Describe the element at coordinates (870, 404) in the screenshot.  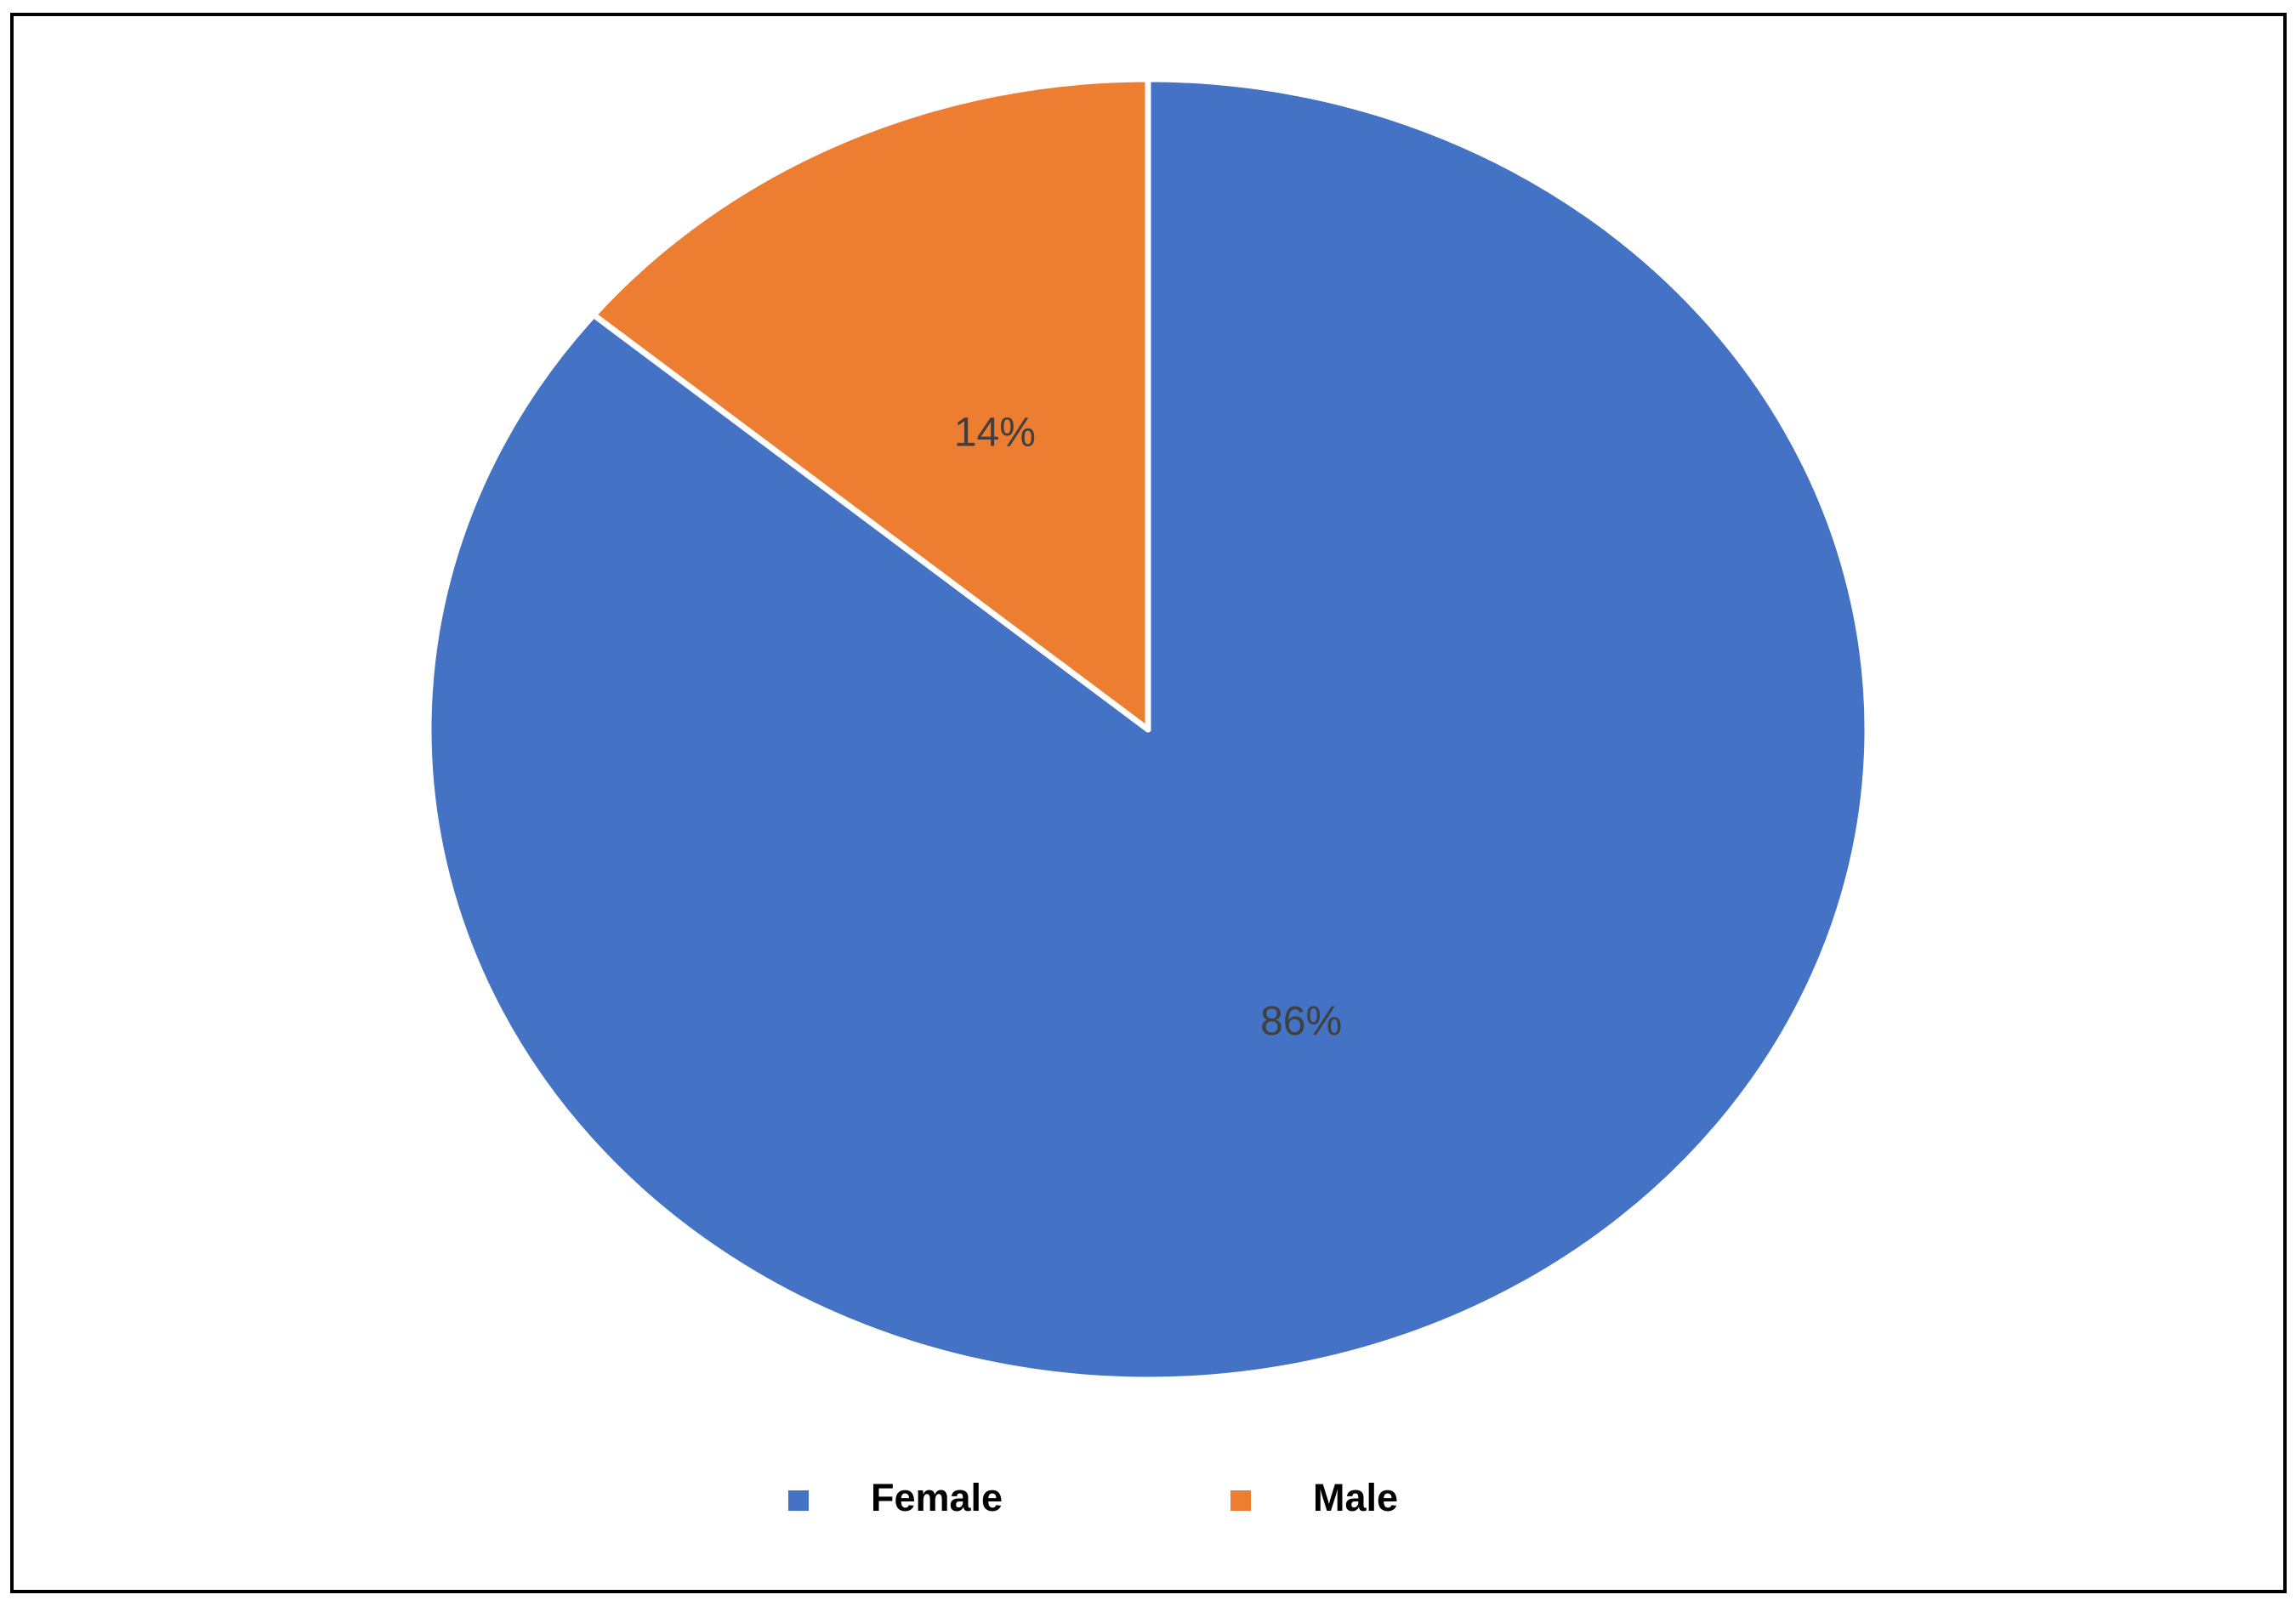
I see `pie-slice` at that location.